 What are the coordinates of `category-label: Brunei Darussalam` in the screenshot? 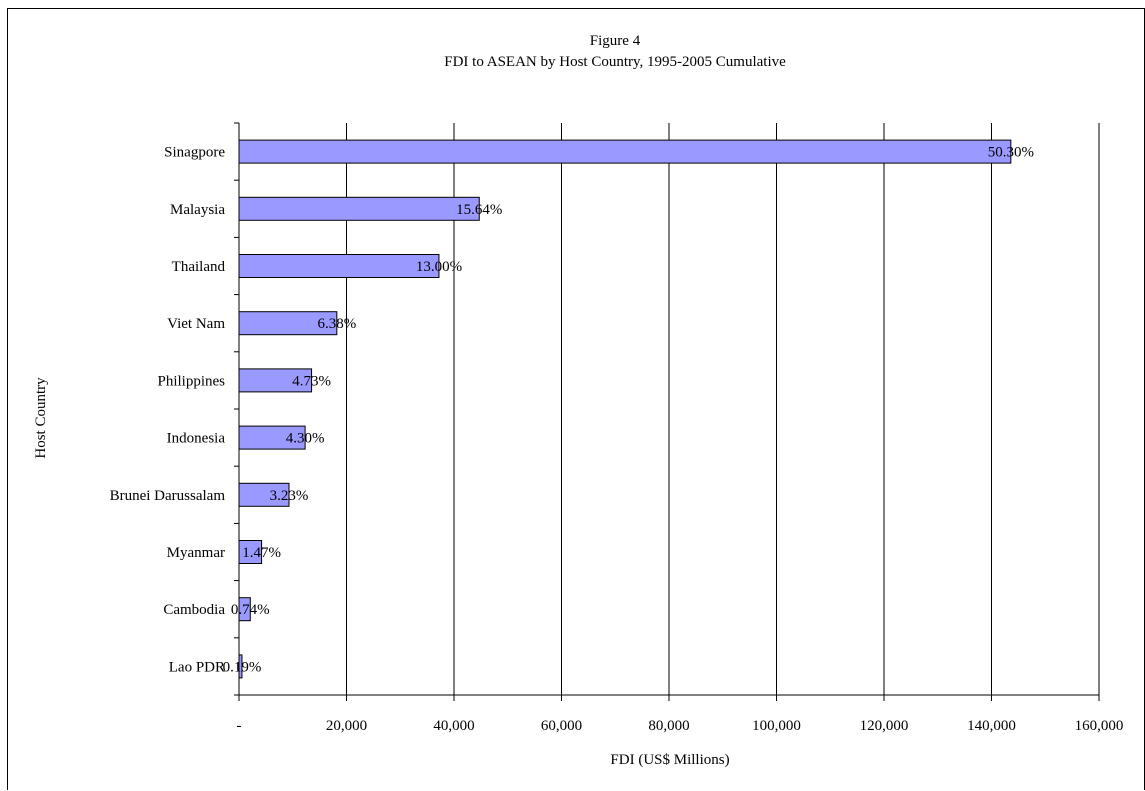 It's located at (168, 496).